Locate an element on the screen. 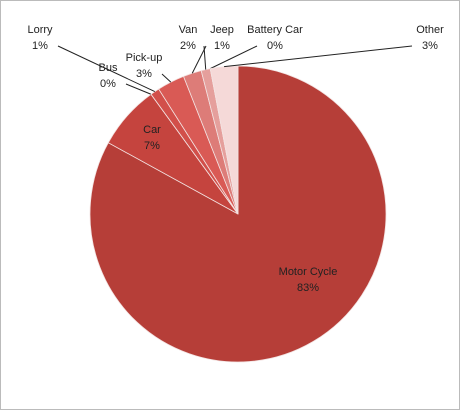  slice-category-label: Motor Cycle is located at coordinates (308, 272).